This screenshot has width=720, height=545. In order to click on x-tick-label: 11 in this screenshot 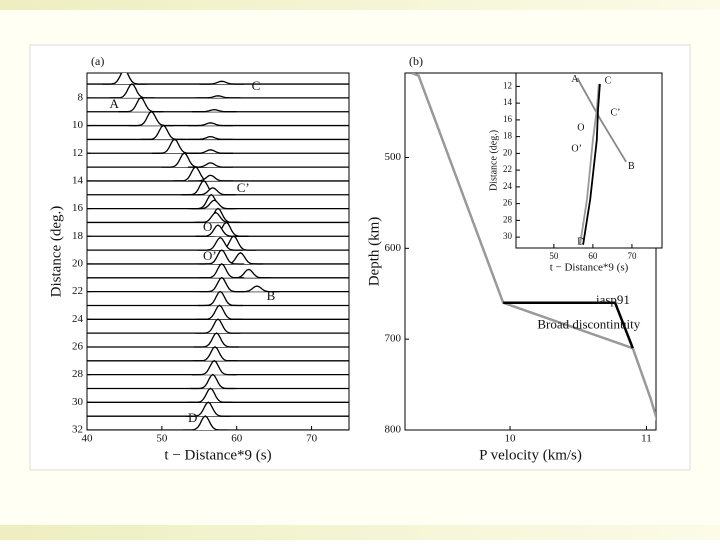, I will do `click(646, 439)`.